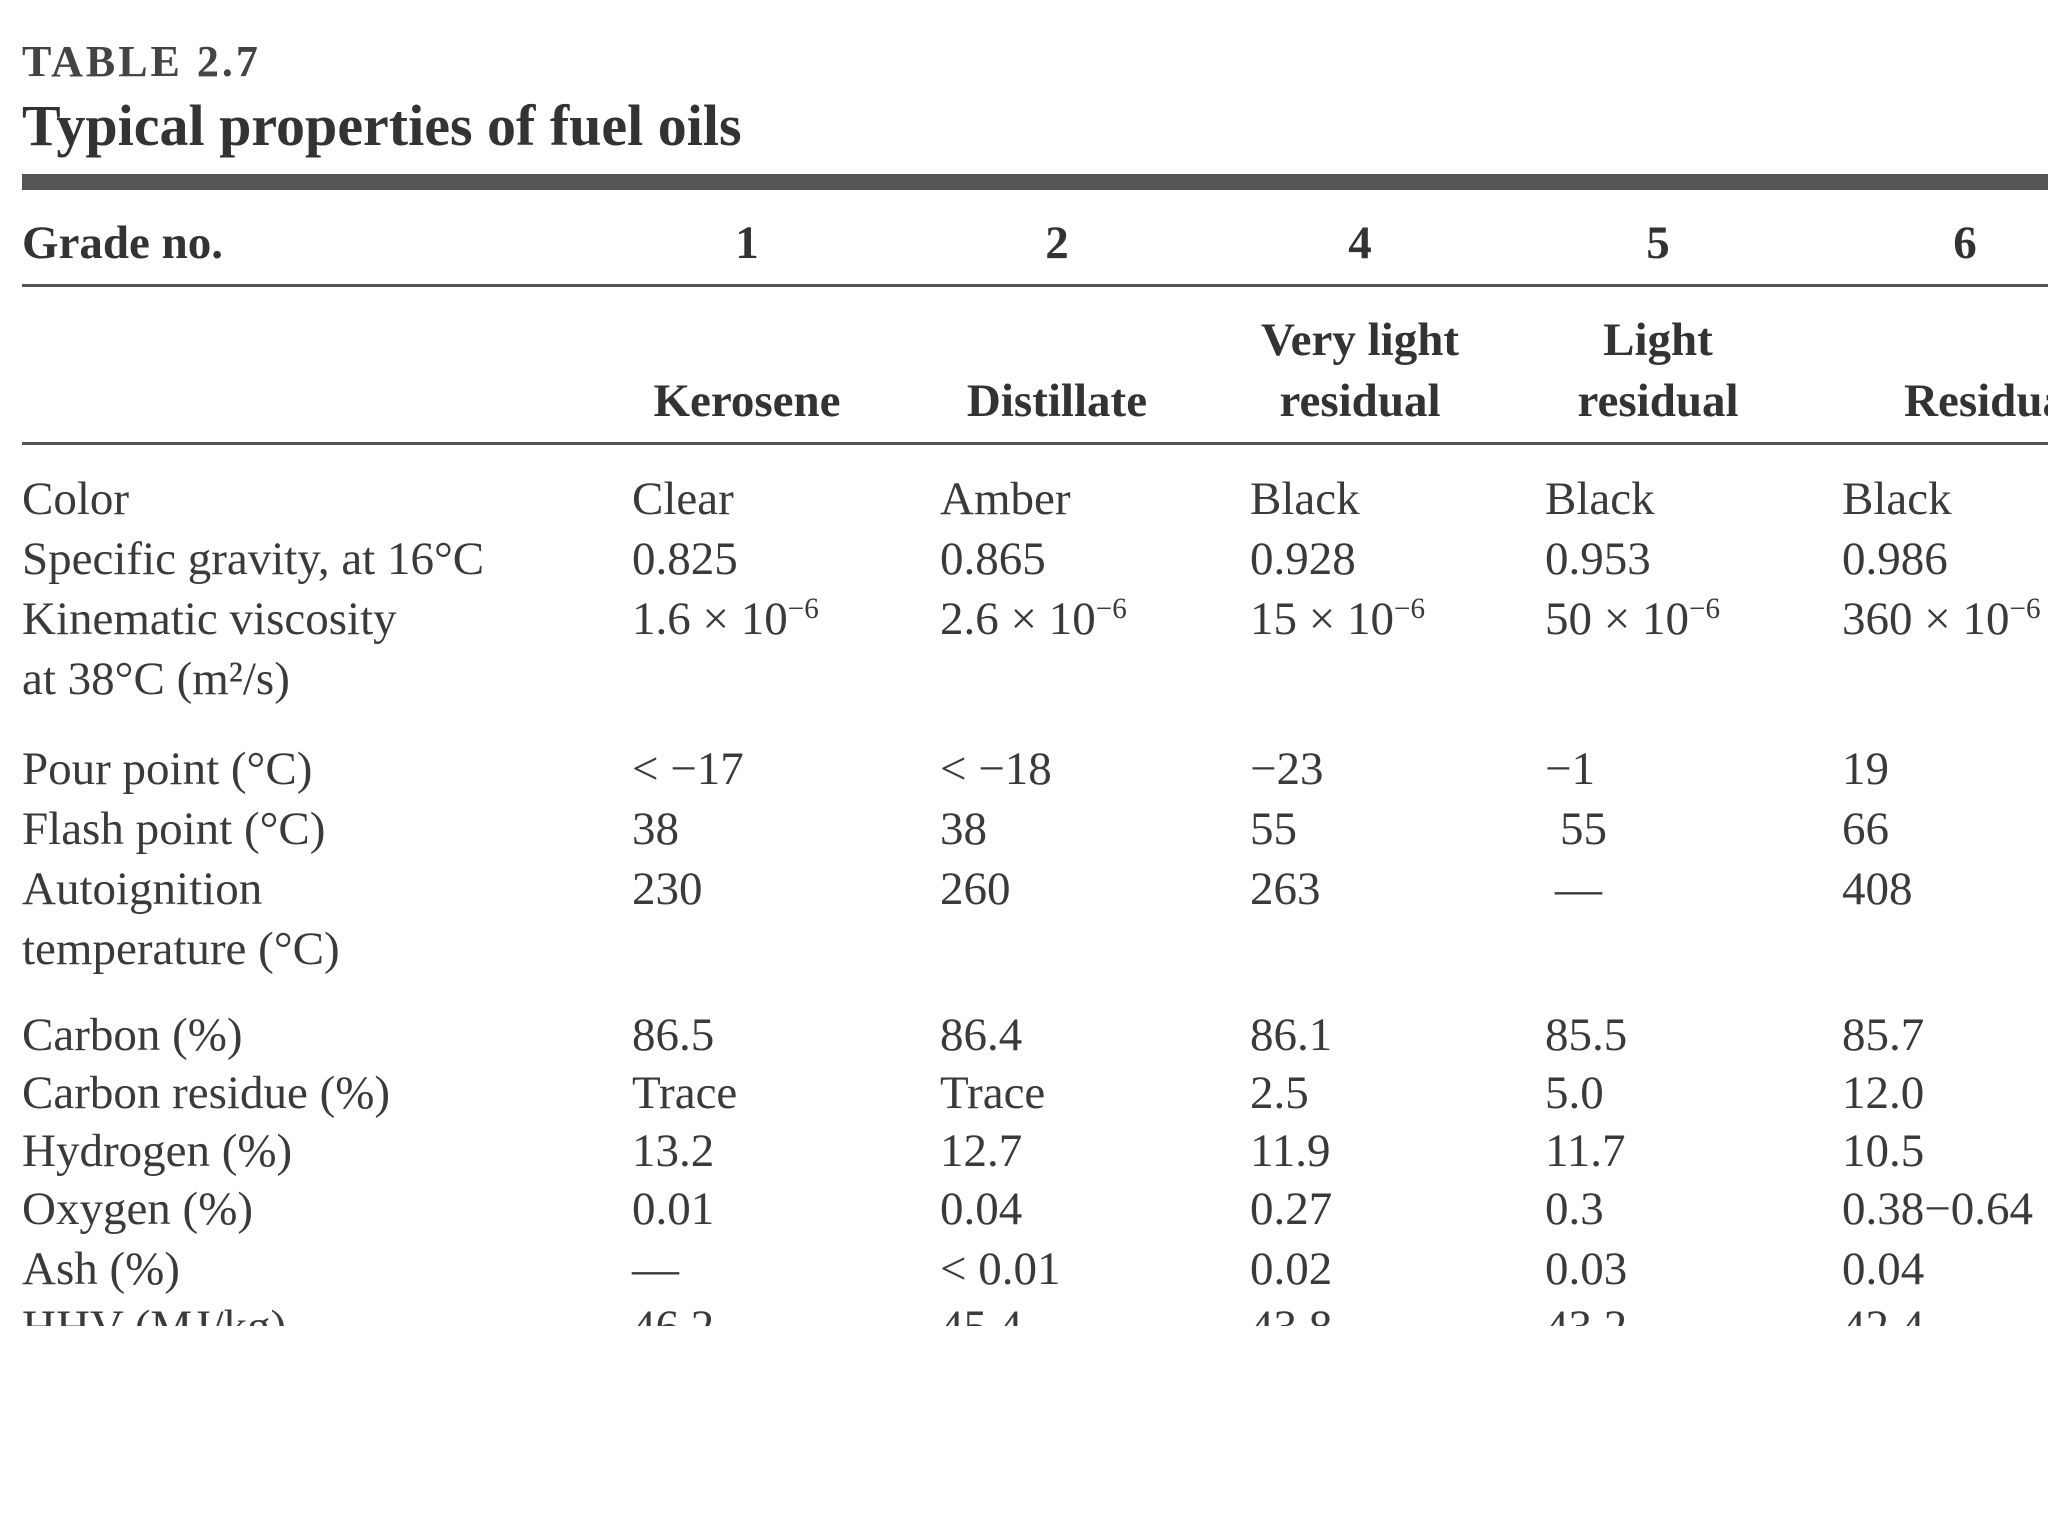  Describe the element at coordinates (156, 679) in the screenshot. I see `row-label-kinematic-viscosity-2: at 38°C (m²/s)` at that location.